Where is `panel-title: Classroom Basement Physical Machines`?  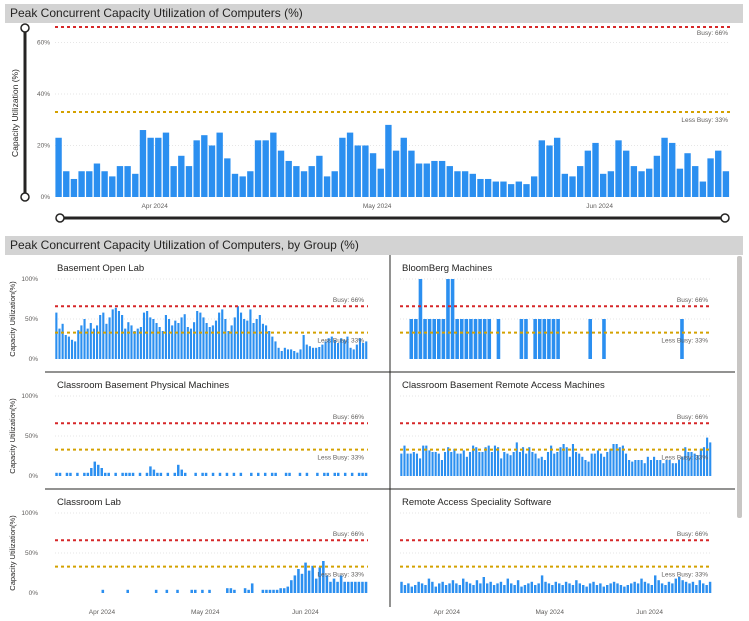
panel-title: Classroom Basement Physical Machines is located at coordinates (143, 385).